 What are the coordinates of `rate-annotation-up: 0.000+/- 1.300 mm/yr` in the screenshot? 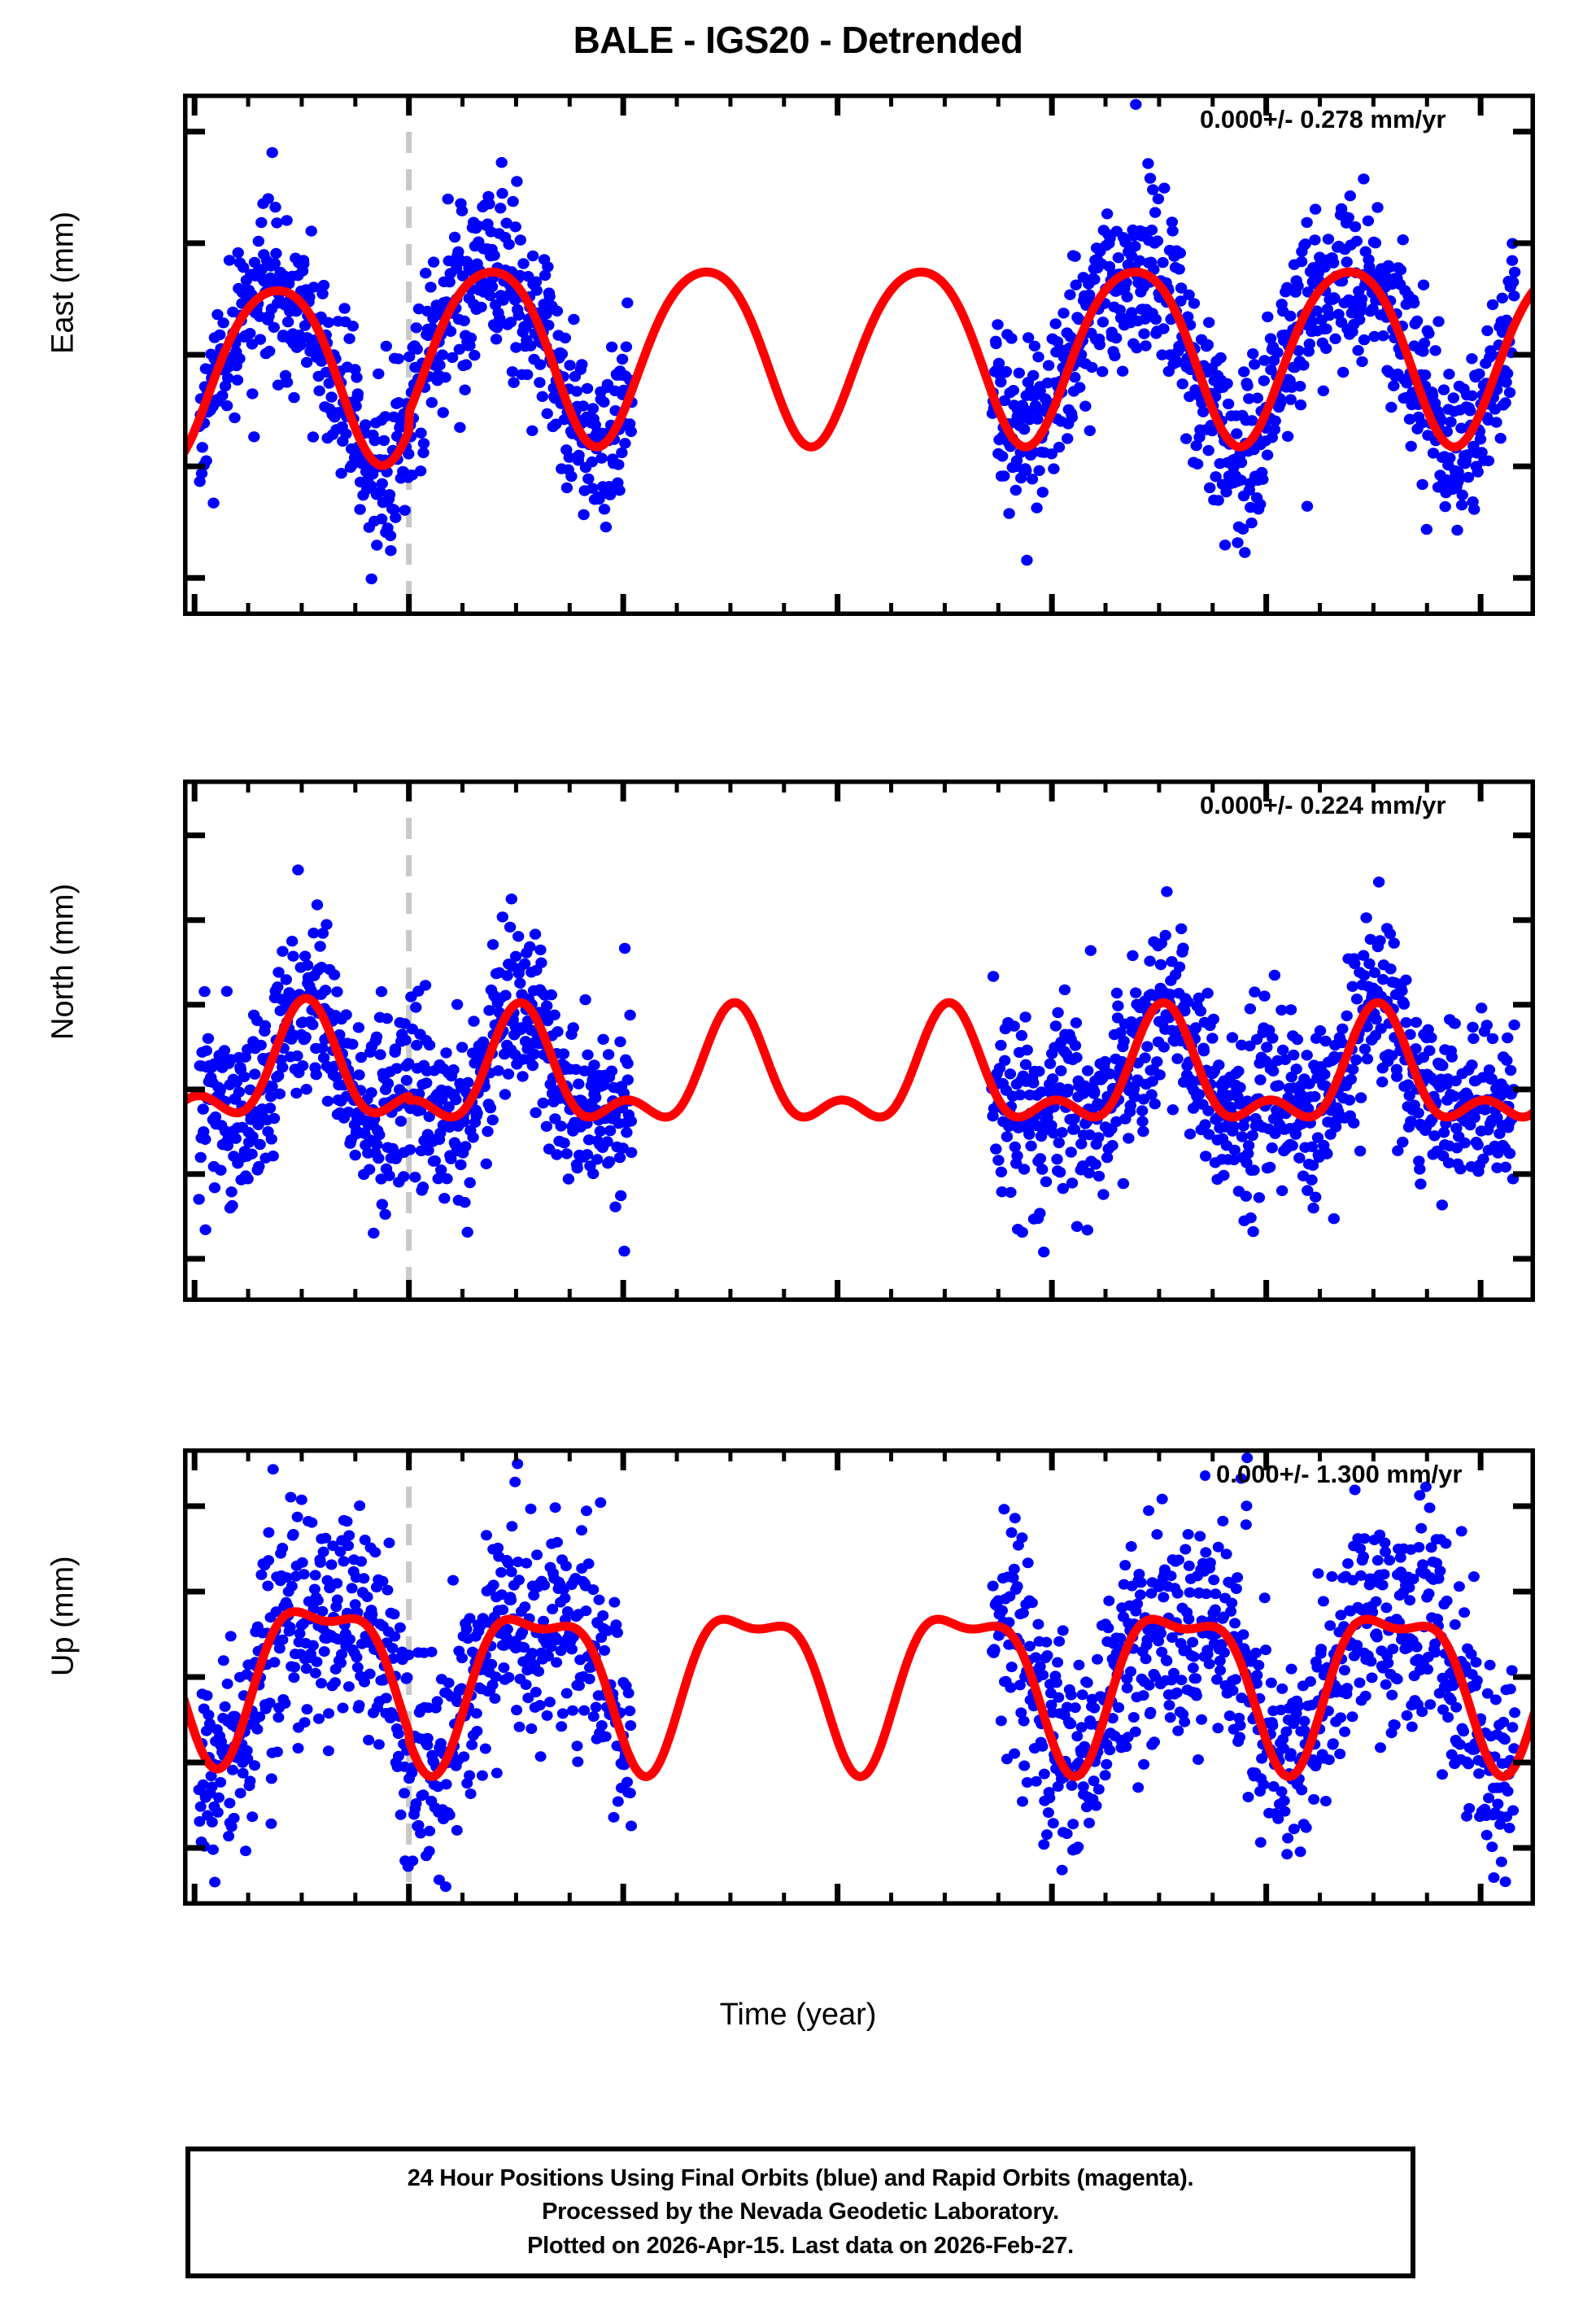 It's located at (1331, 1474).